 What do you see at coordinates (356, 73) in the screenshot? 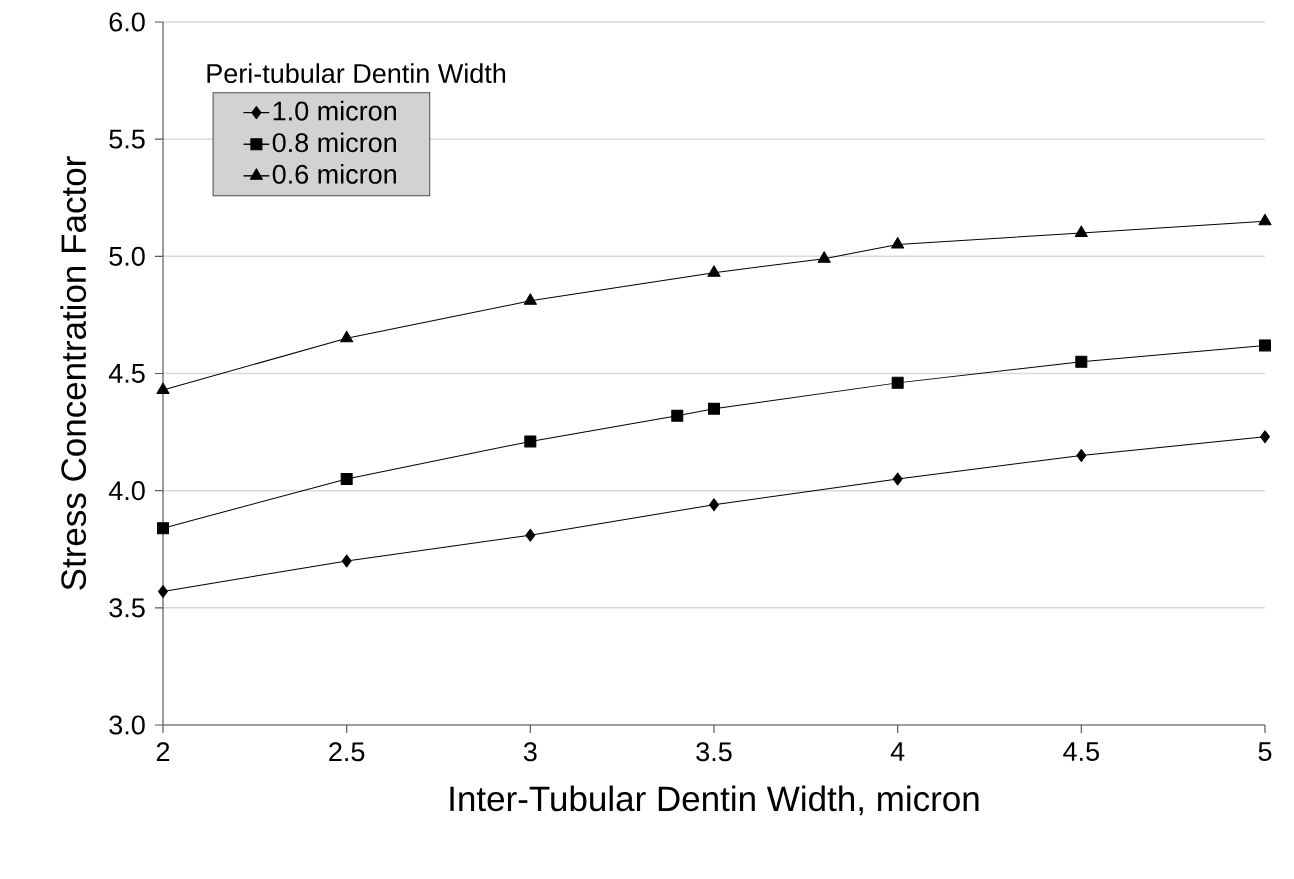
I see `legend-title: Peri-tubular Dentin Width` at bounding box center [356, 73].